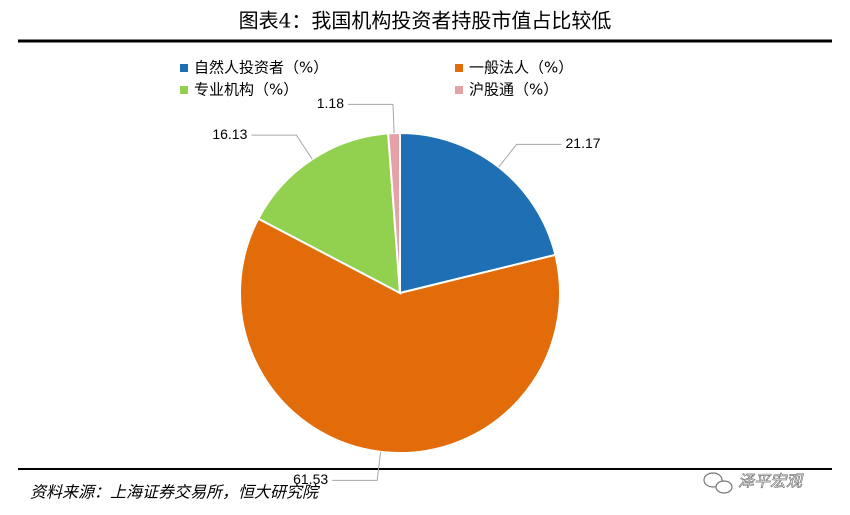 The image size is (850, 515). What do you see at coordinates (261, 68) in the screenshot?
I see `legend-label: 自然人投资者（%）` at bounding box center [261, 68].